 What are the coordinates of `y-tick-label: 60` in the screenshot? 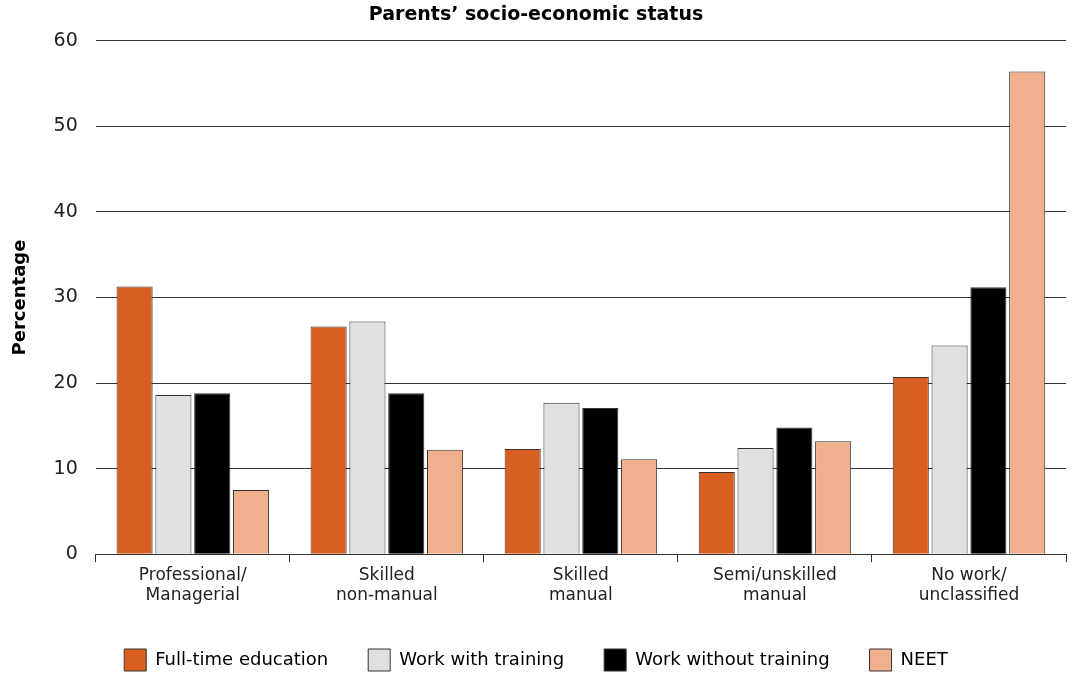 It's located at (65, 38).